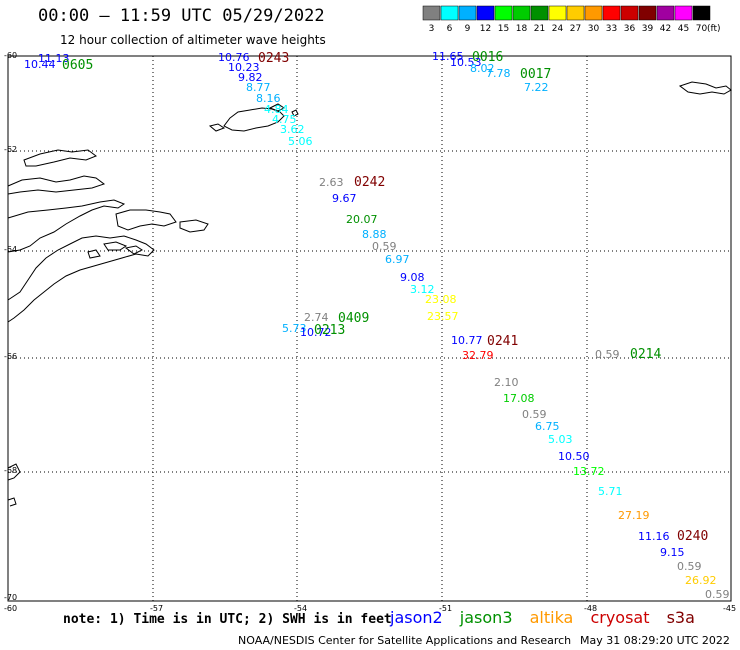  What do you see at coordinates (353, 318) in the screenshot?
I see `pass-time-label: 0409` at bounding box center [353, 318].